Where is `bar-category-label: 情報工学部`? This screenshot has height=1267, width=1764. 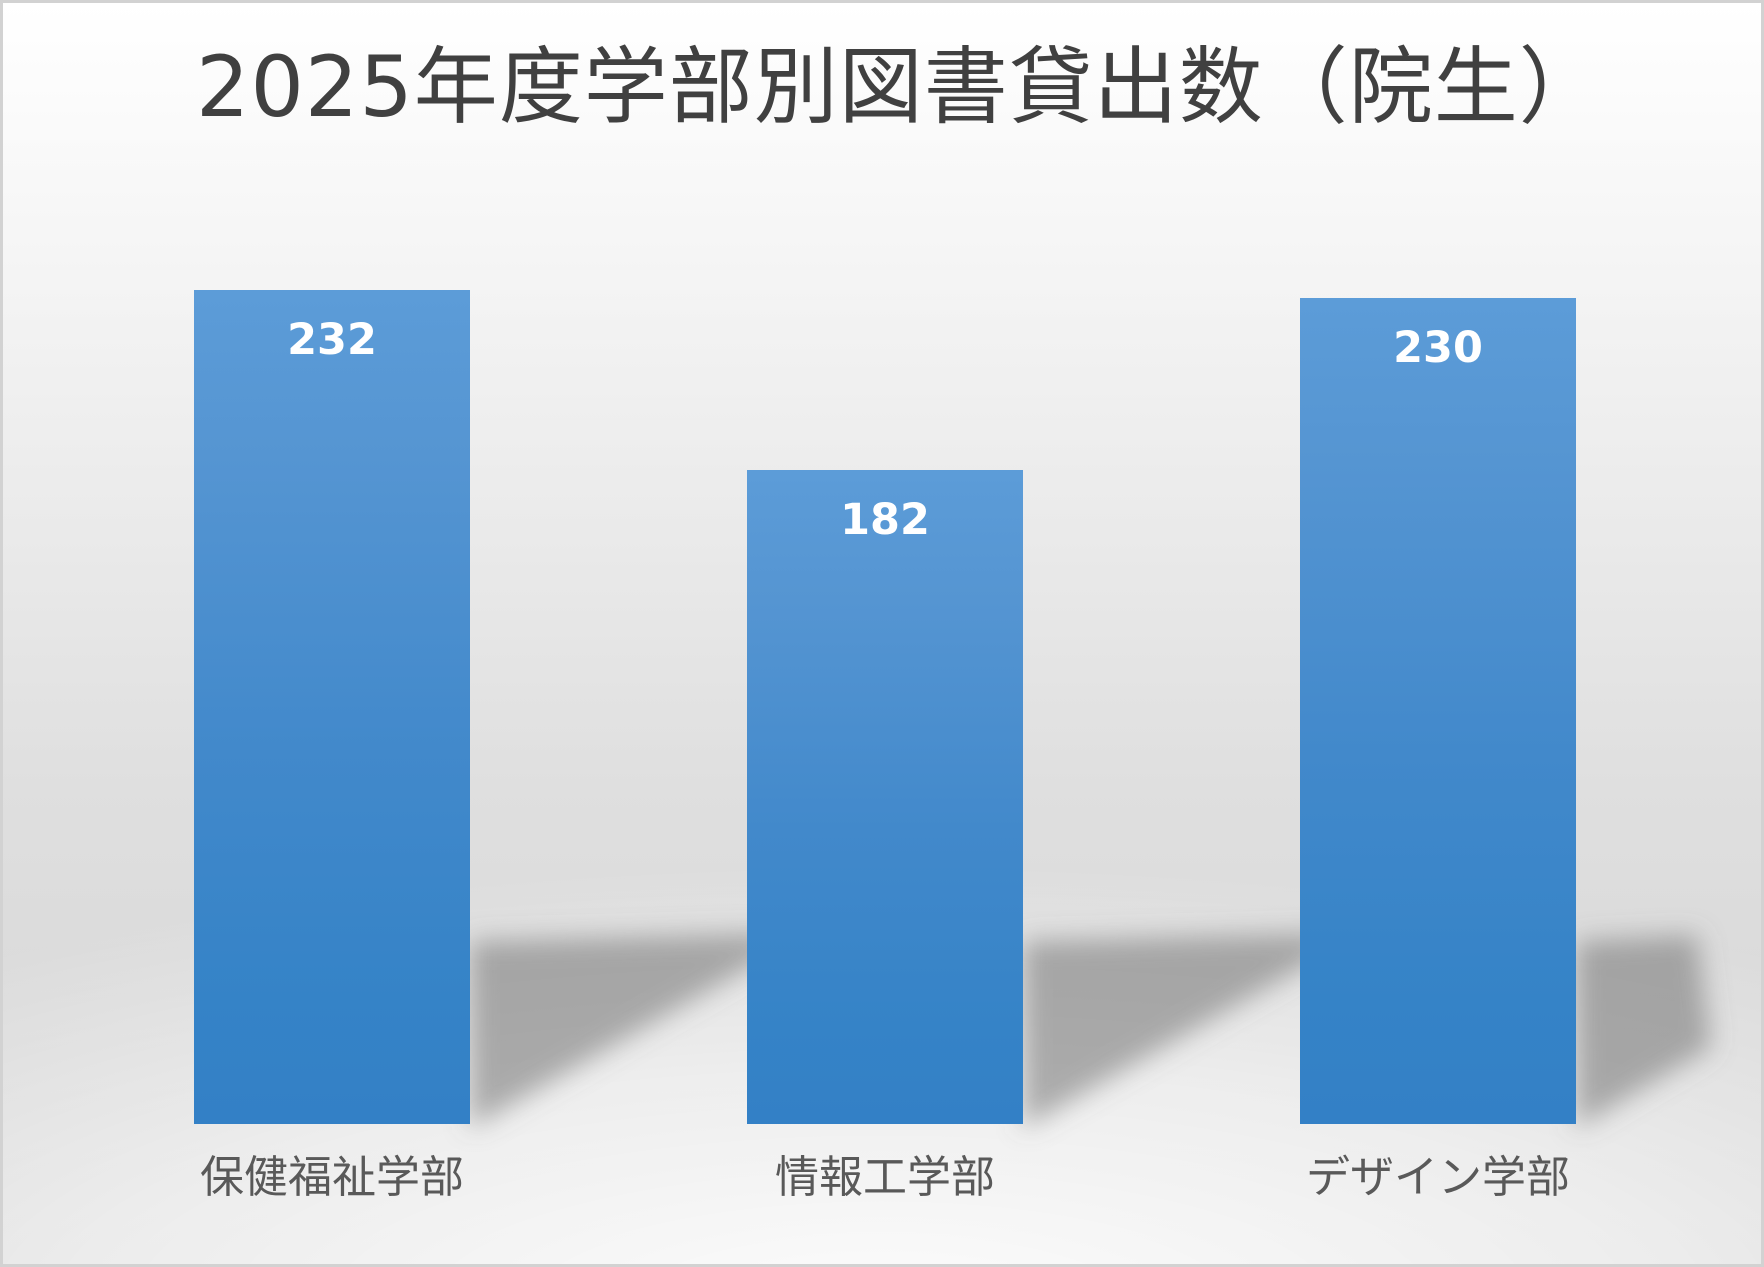 bar-category-label: 情報工学部 is located at coordinates (885, 1177).